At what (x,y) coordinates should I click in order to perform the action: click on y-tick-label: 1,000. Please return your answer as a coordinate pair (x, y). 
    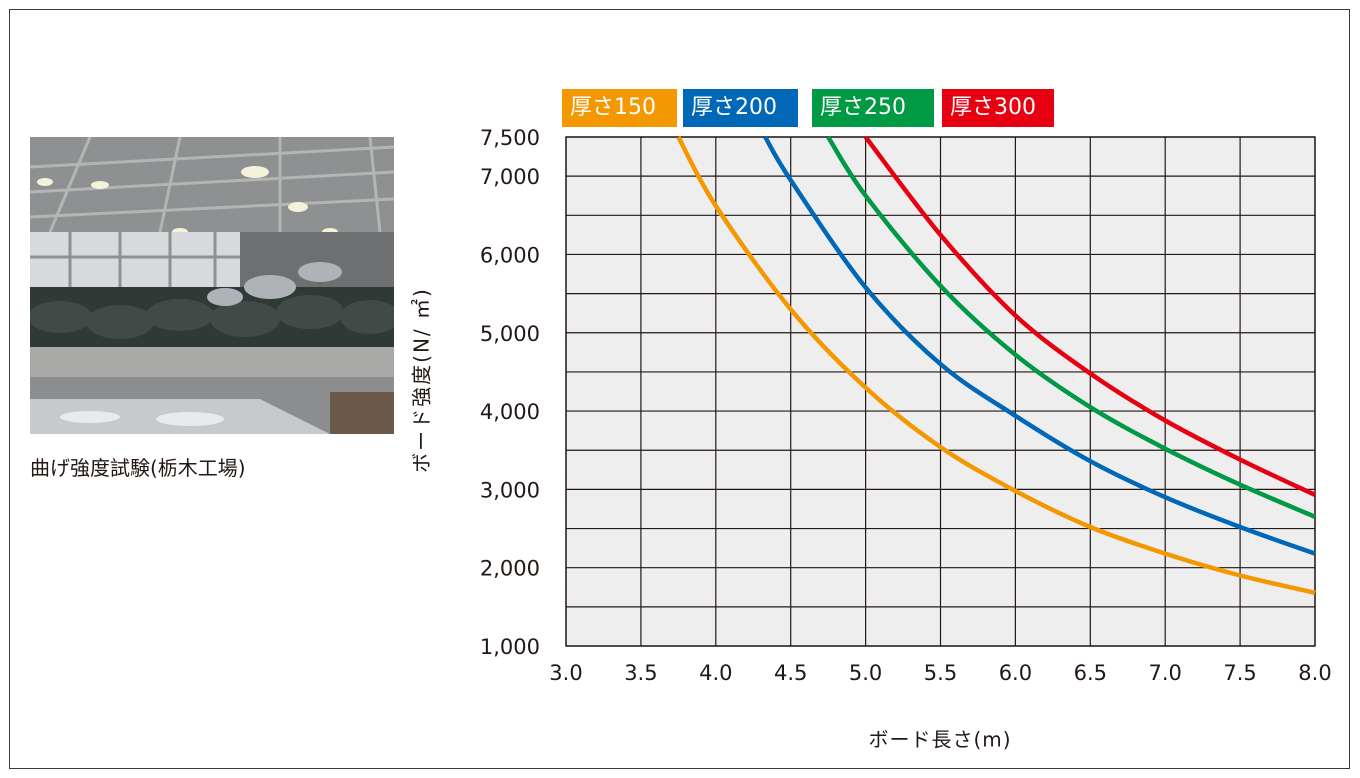
    Looking at the image, I should click on (510, 647).